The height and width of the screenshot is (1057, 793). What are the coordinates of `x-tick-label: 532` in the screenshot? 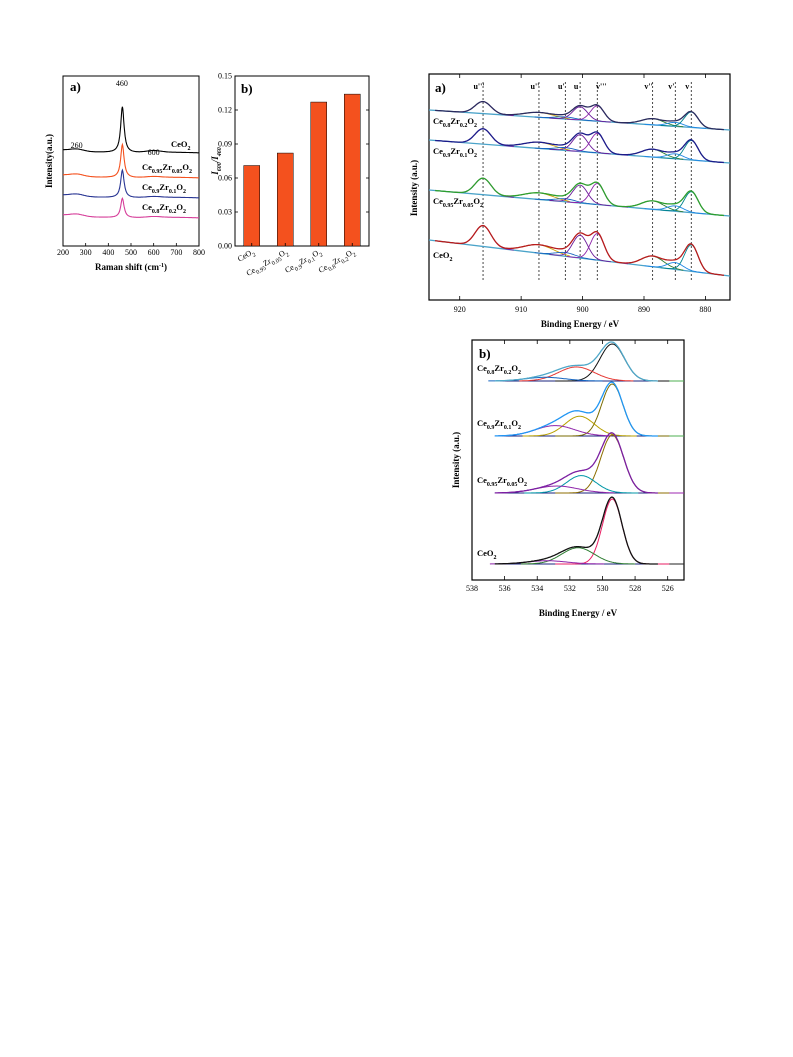 It's located at (570, 588).